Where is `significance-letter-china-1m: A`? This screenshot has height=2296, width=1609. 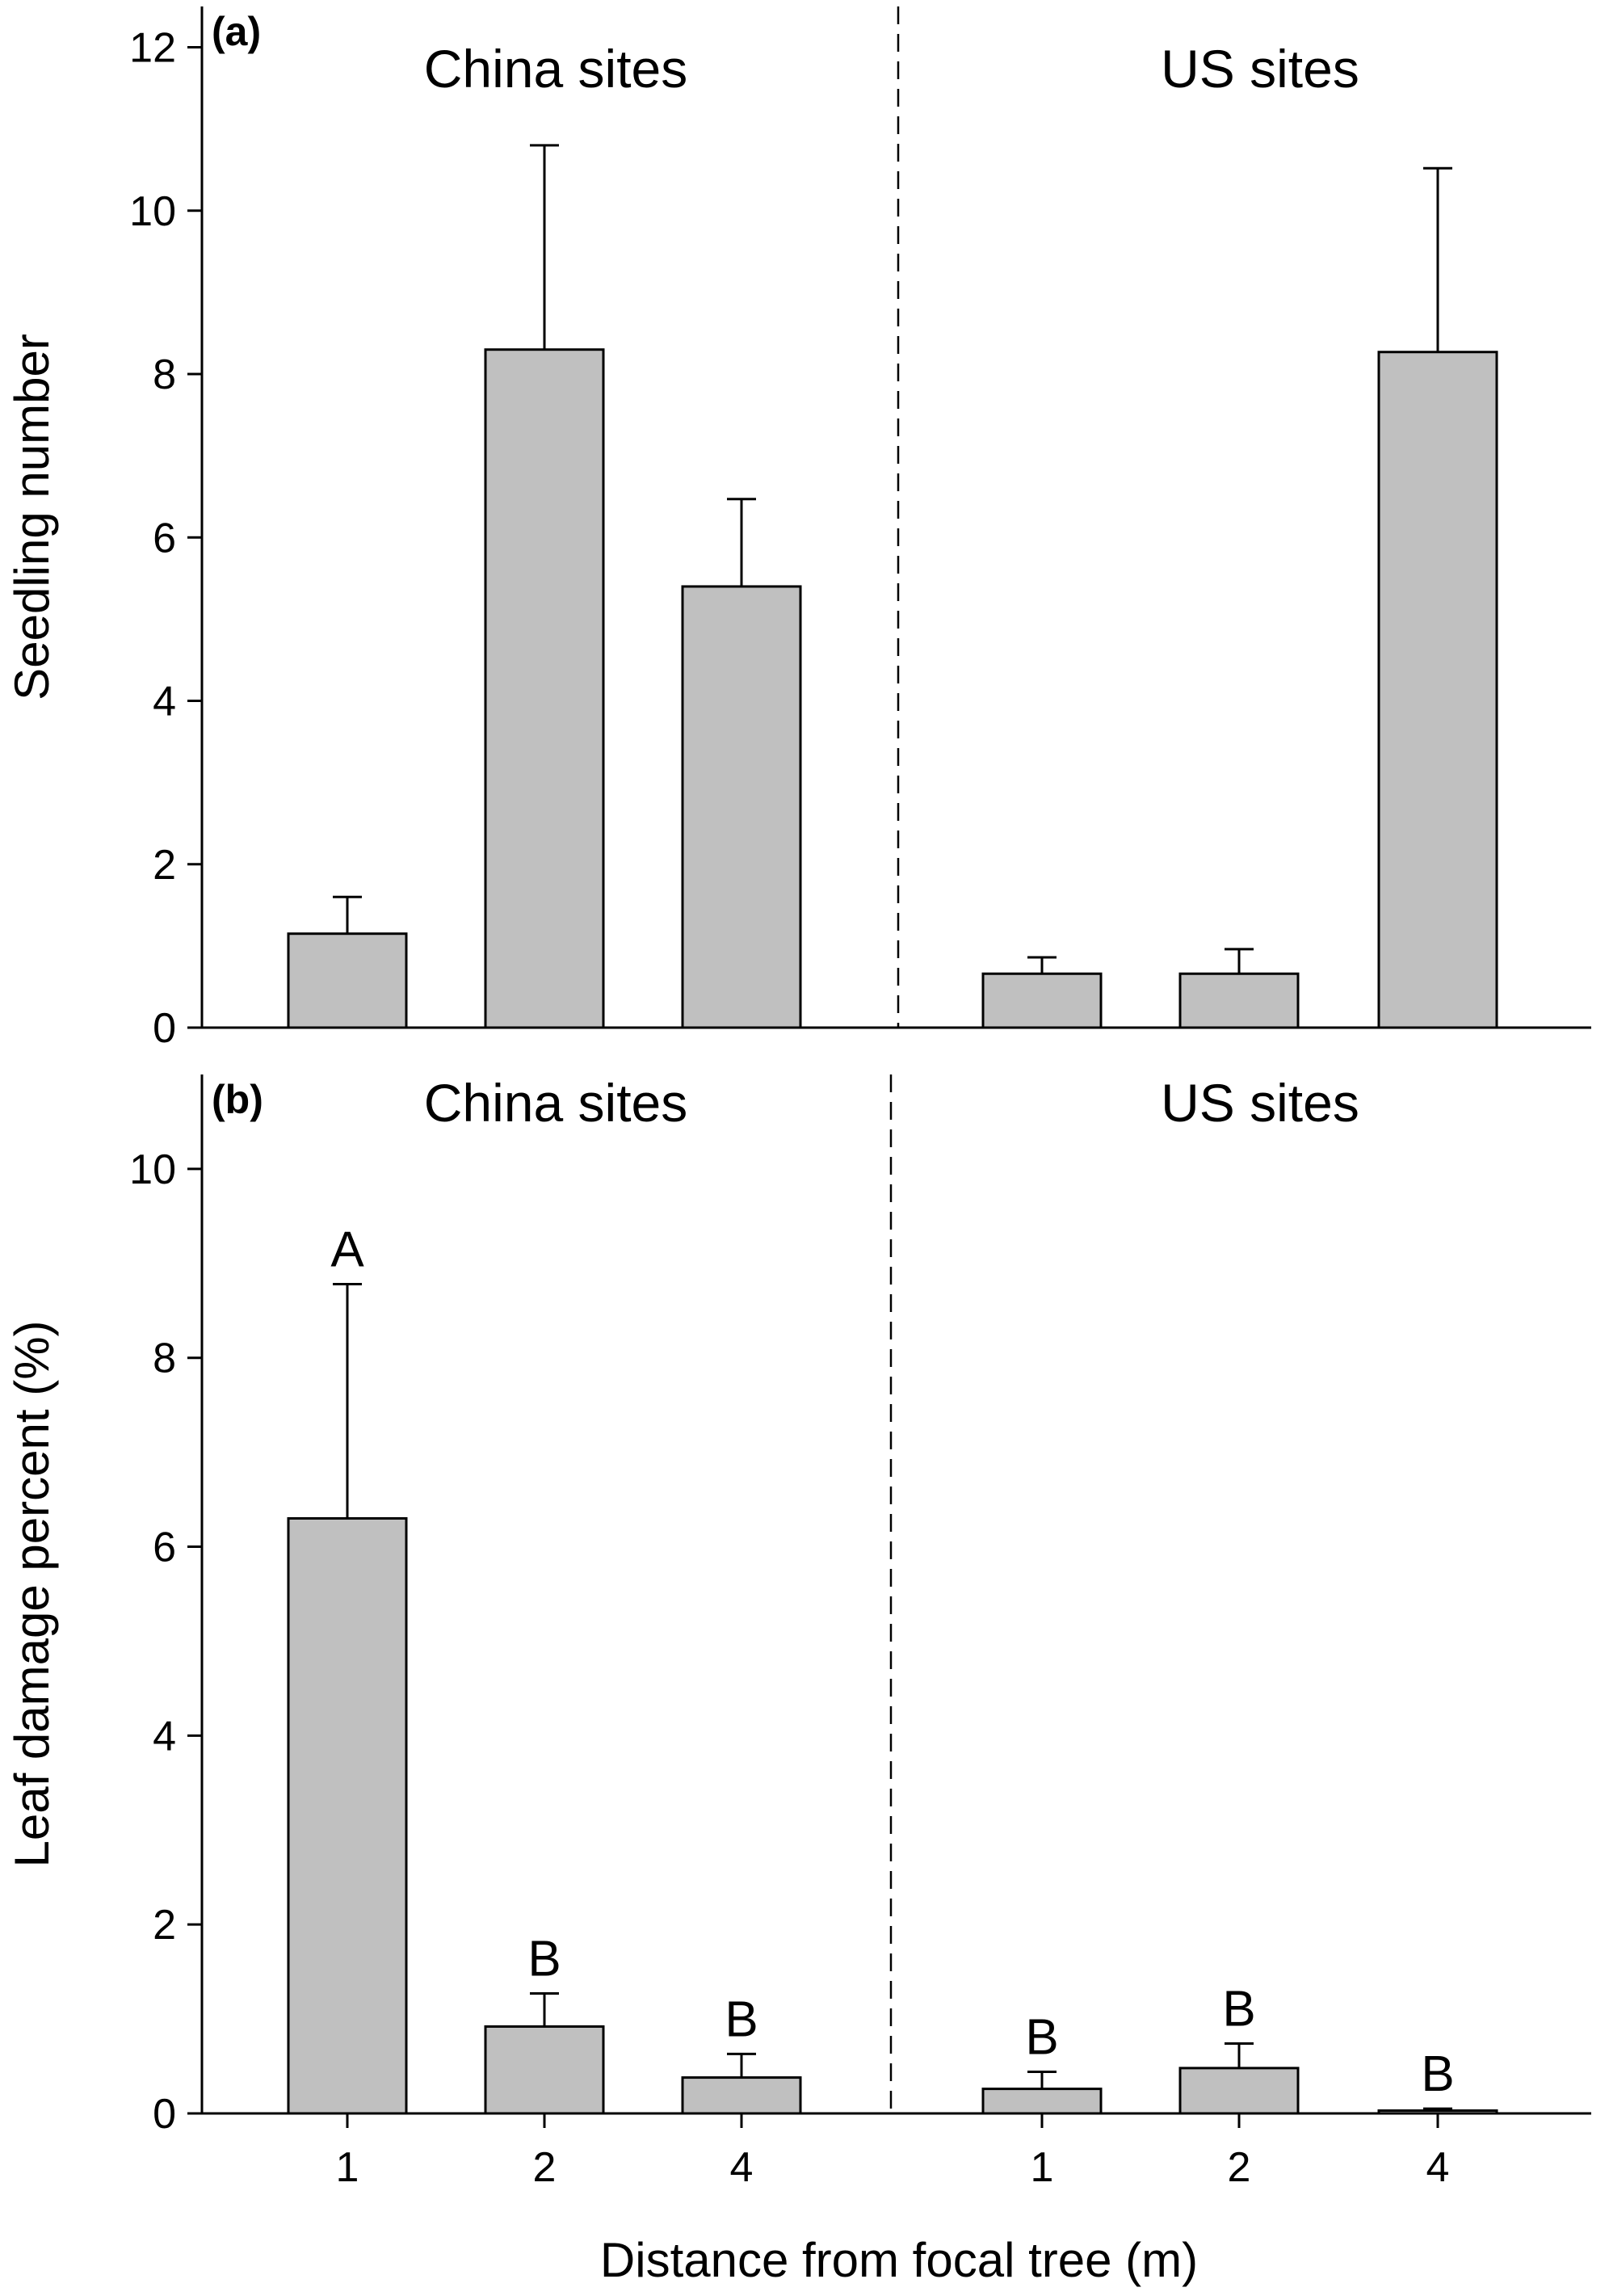 significance-letter-china-1m: A is located at coordinates (347, 1250).